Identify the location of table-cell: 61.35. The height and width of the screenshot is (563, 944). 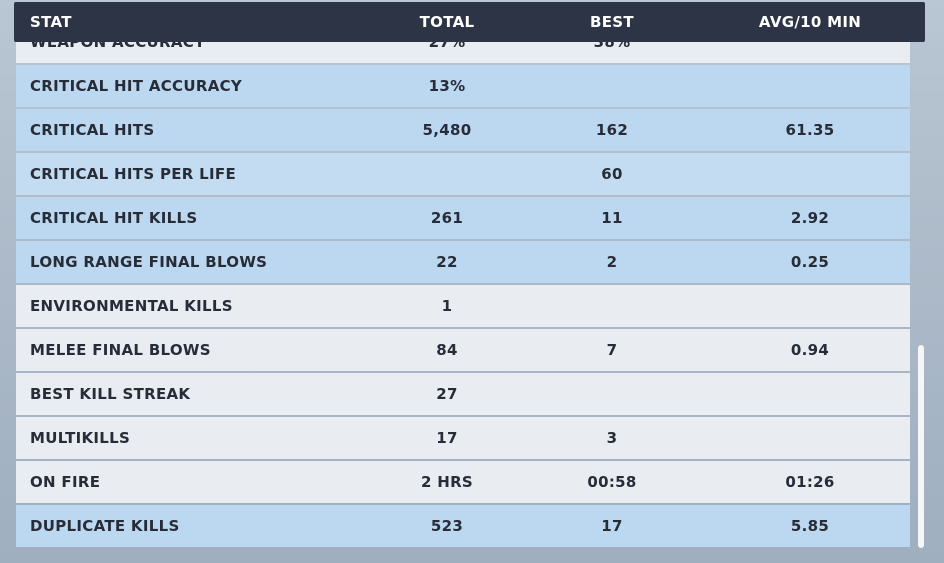
(810, 130).